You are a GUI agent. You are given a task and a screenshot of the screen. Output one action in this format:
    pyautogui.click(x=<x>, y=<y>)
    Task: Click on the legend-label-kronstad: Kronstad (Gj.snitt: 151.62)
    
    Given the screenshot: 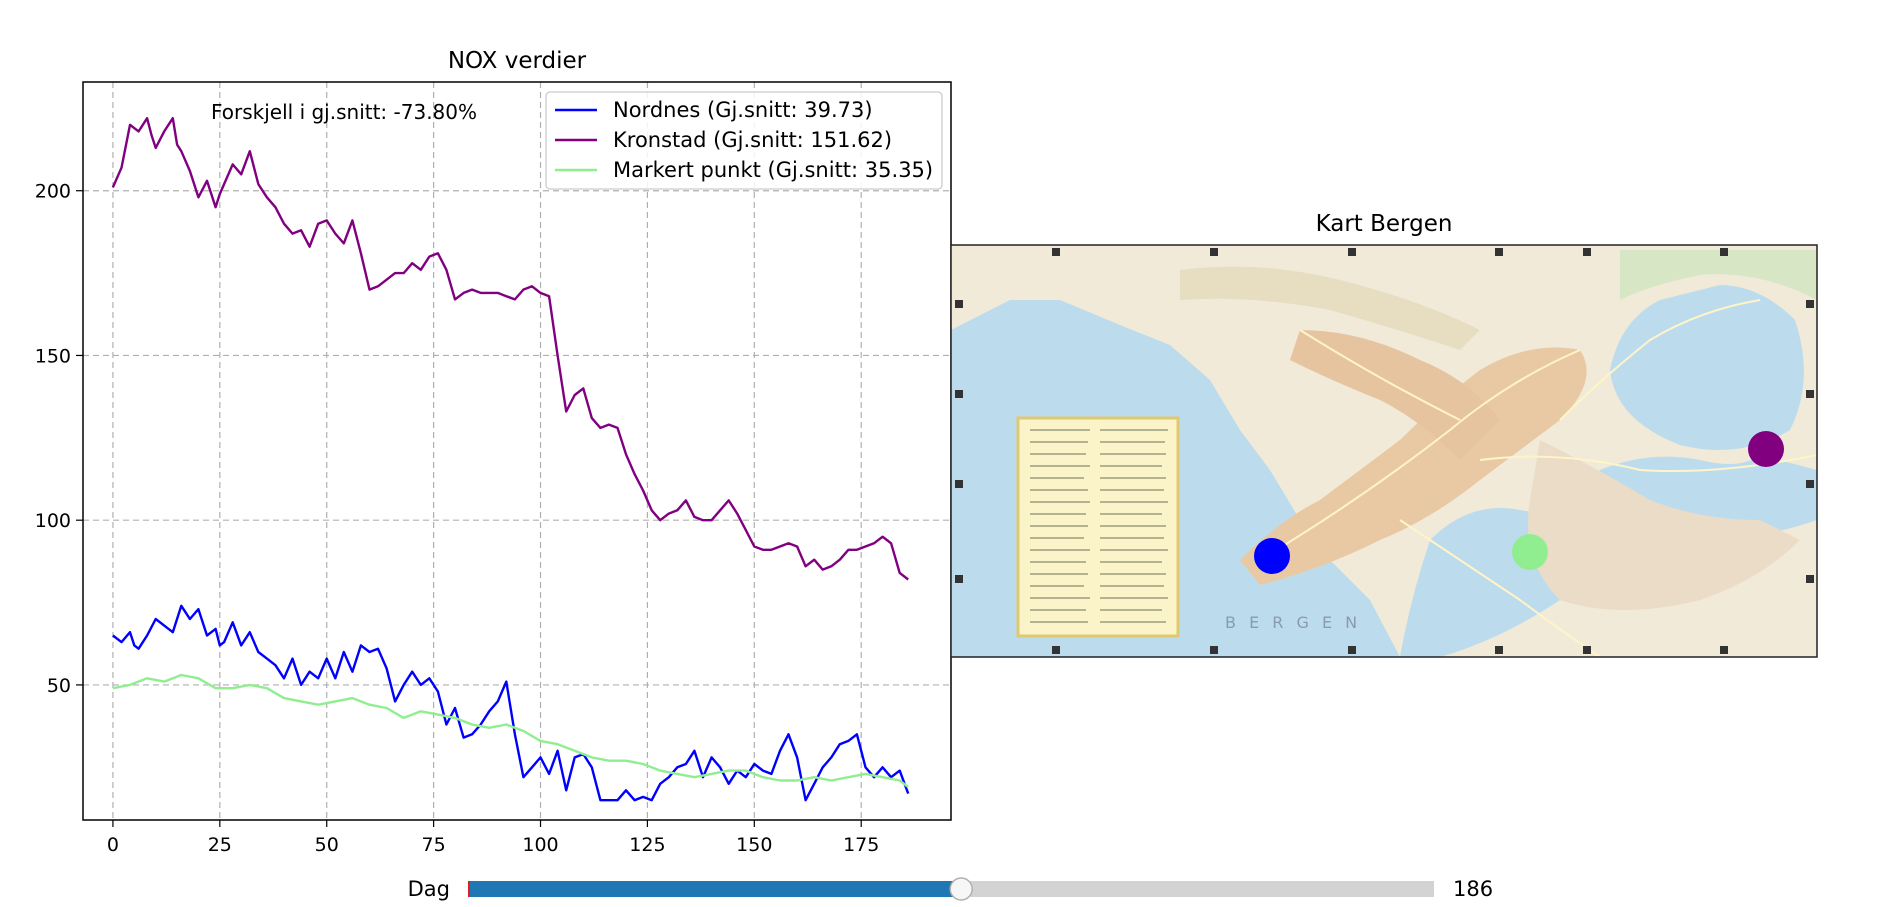 What is the action you would take?
    pyautogui.click(x=752, y=140)
    